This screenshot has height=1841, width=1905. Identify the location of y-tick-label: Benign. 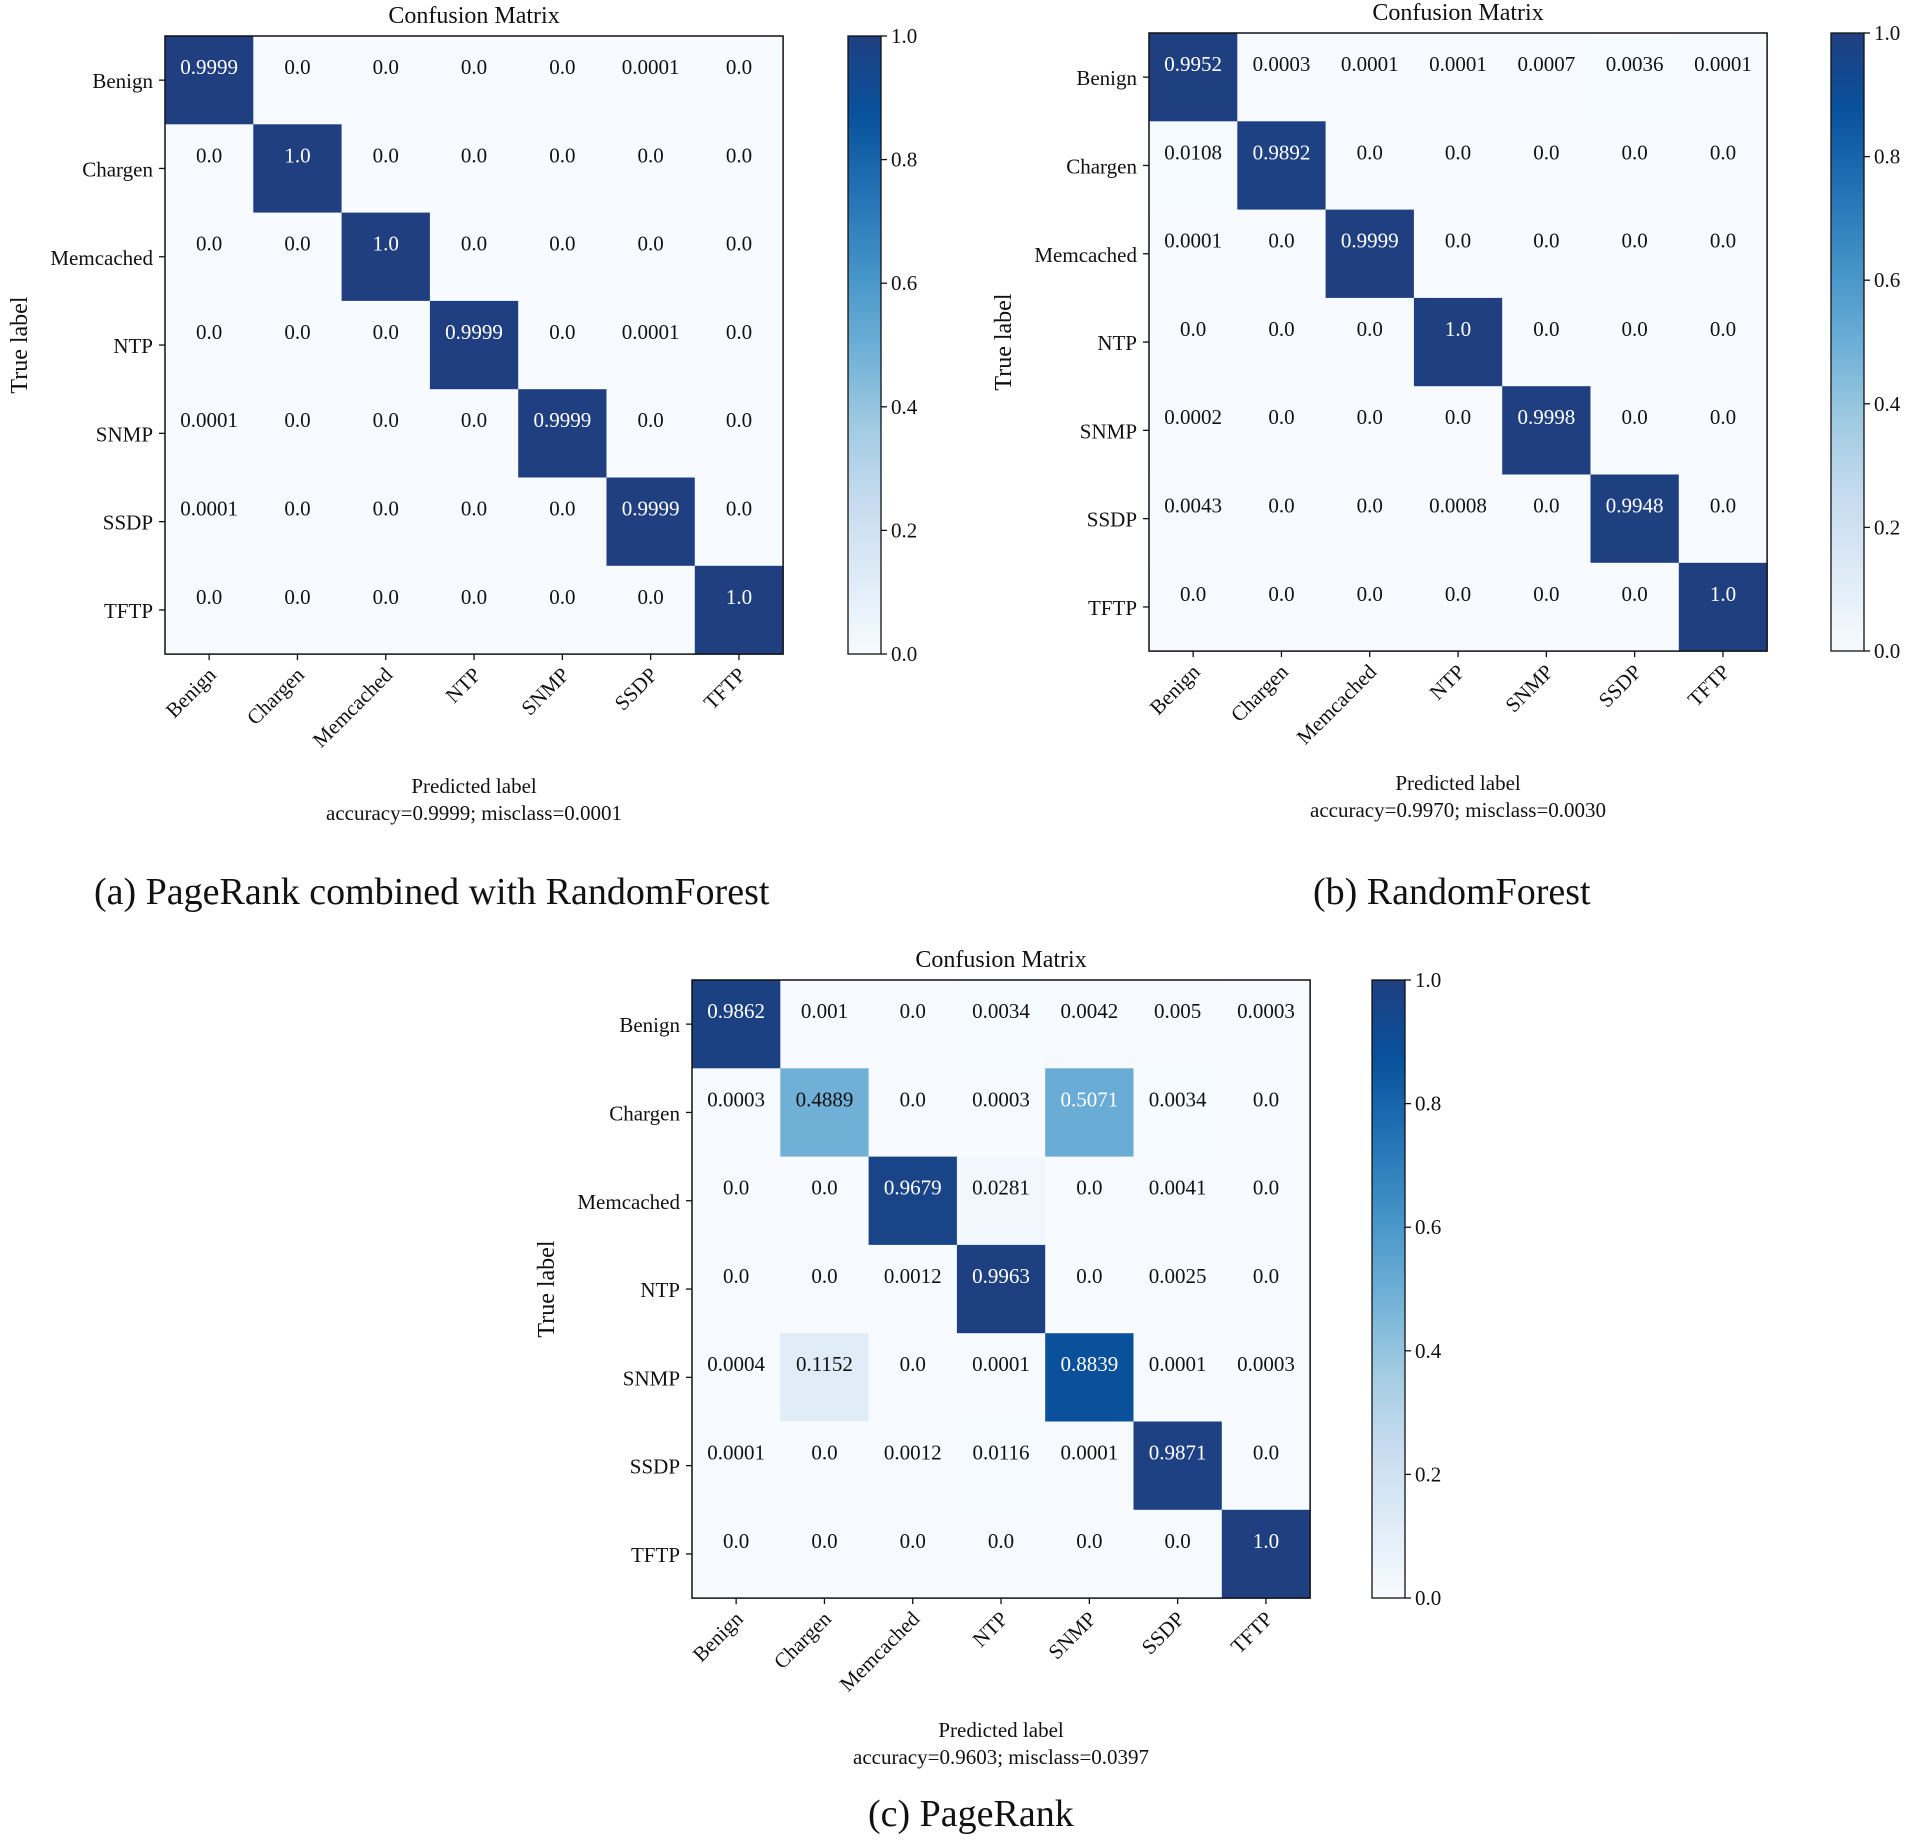
(122, 81).